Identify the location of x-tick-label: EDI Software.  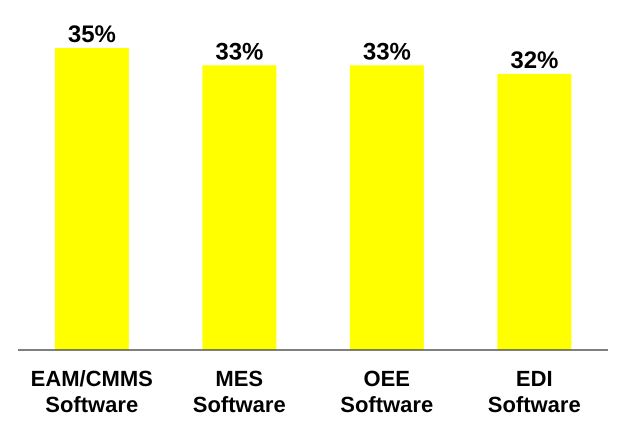
(534, 391).